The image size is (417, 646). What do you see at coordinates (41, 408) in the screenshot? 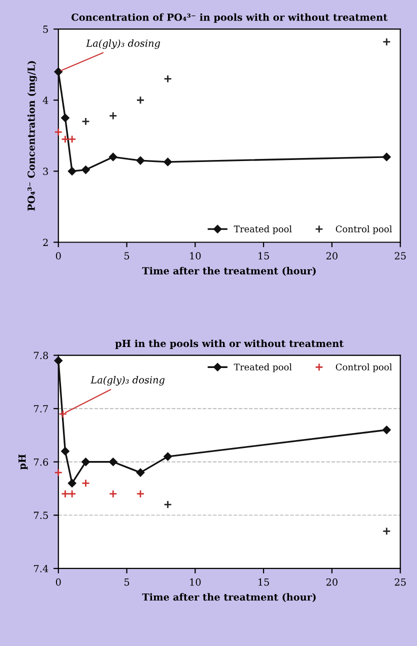
I see `y-tick-label: 7.7` at bounding box center [41, 408].